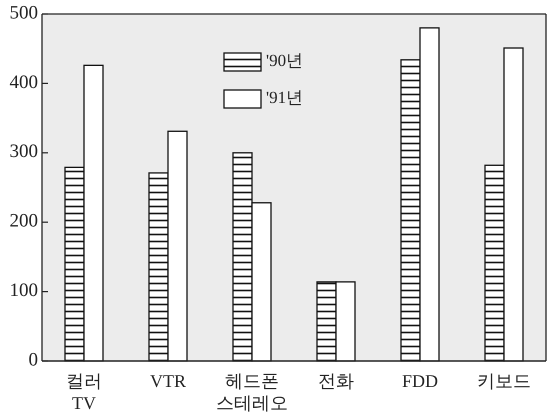 This screenshot has width=548, height=418. What do you see at coordinates (285, 97) in the screenshot?
I see `legend-label: '91년` at bounding box center [285, 97].